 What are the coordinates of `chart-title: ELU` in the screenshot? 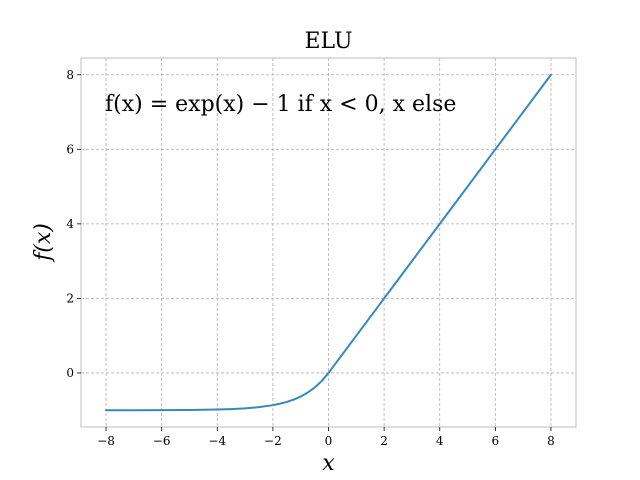 It's located at (328, 41).